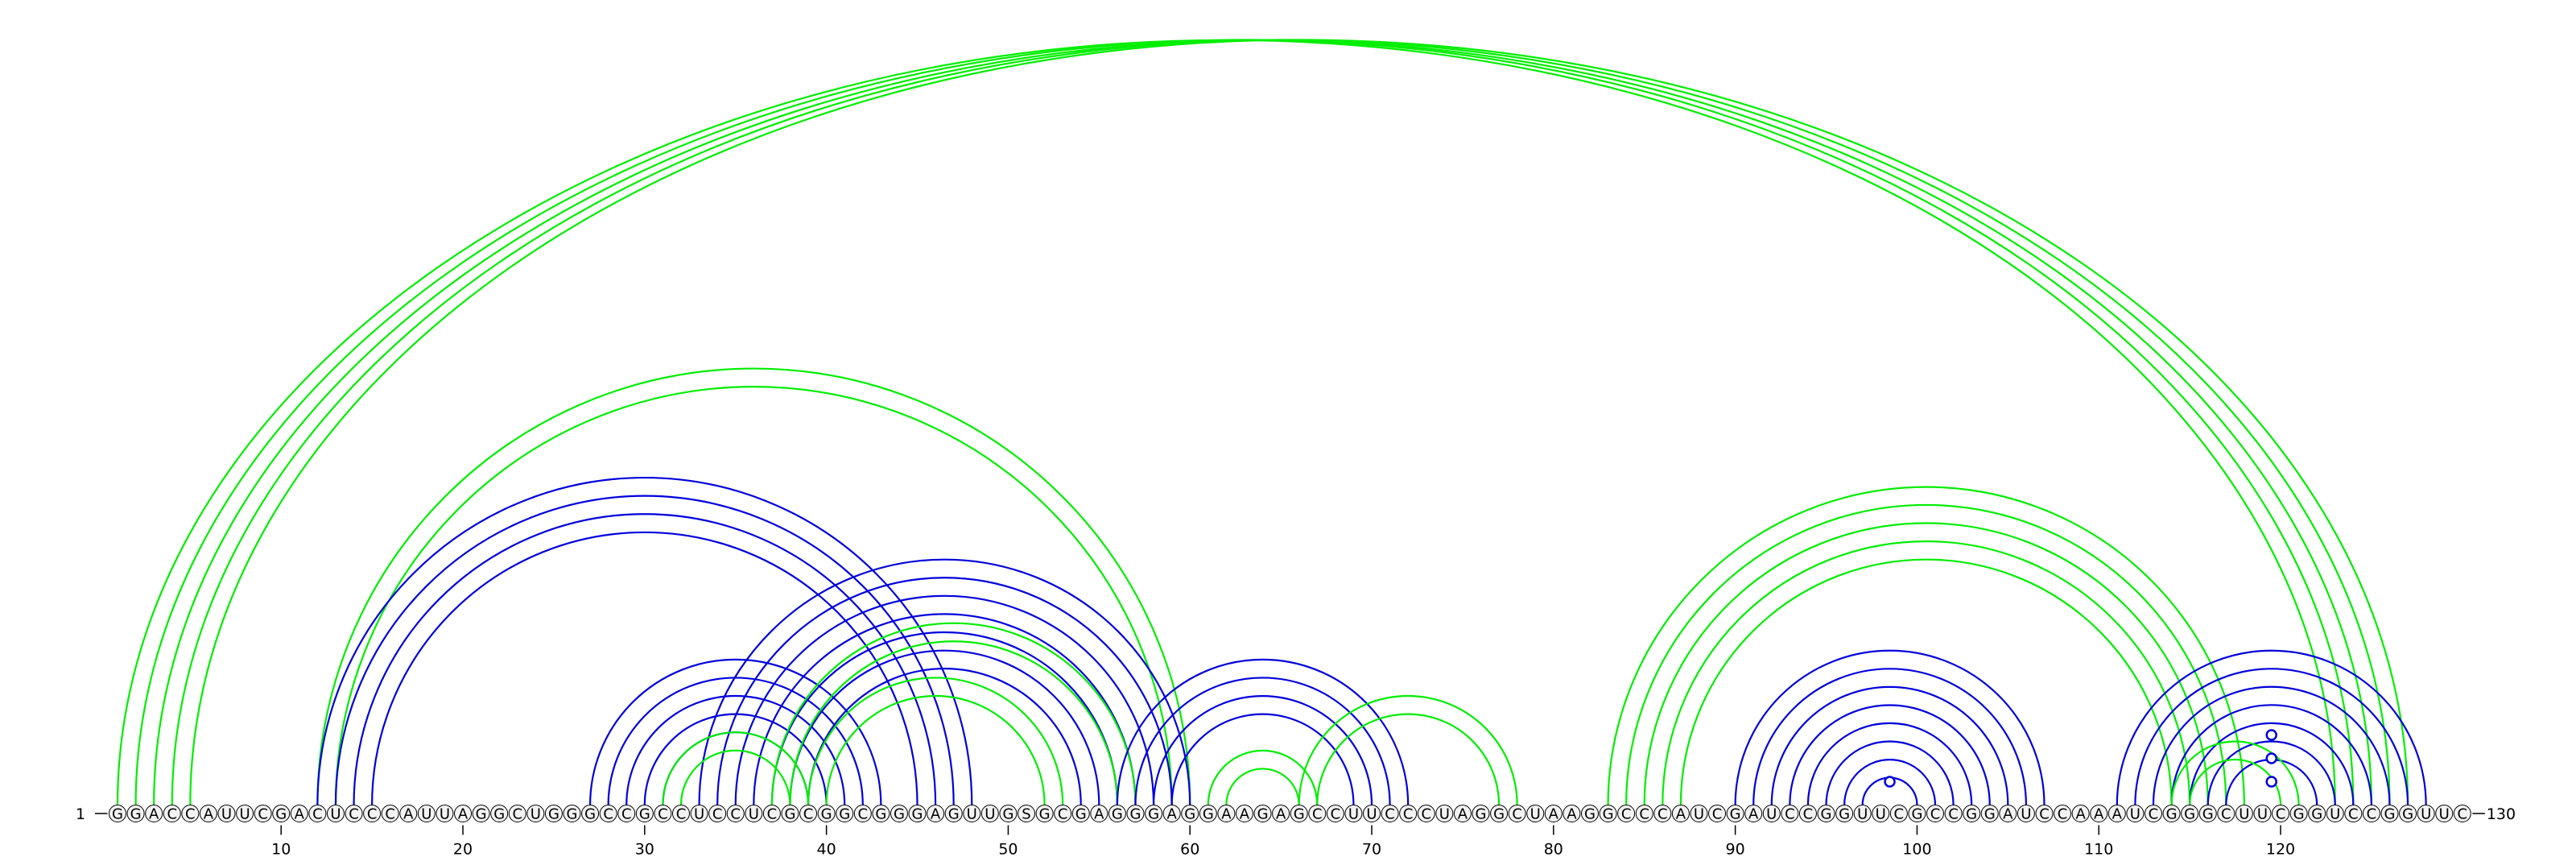  I want to click on loop-marker, so click(2271, 758).